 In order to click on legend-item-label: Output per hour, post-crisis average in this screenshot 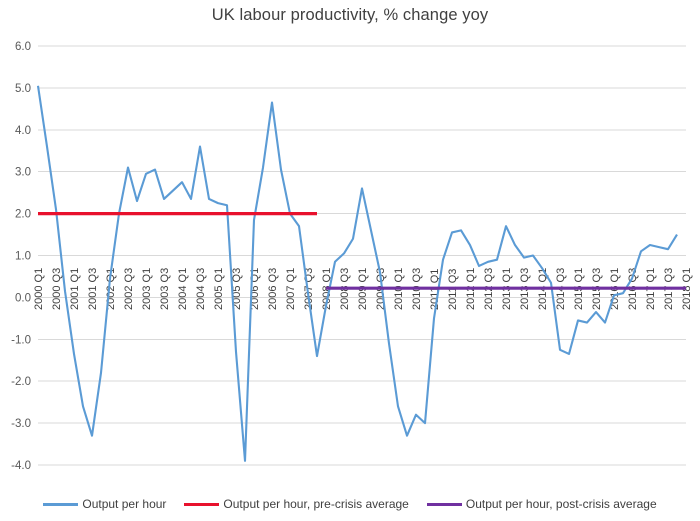, I will do `click(561, 504)`.